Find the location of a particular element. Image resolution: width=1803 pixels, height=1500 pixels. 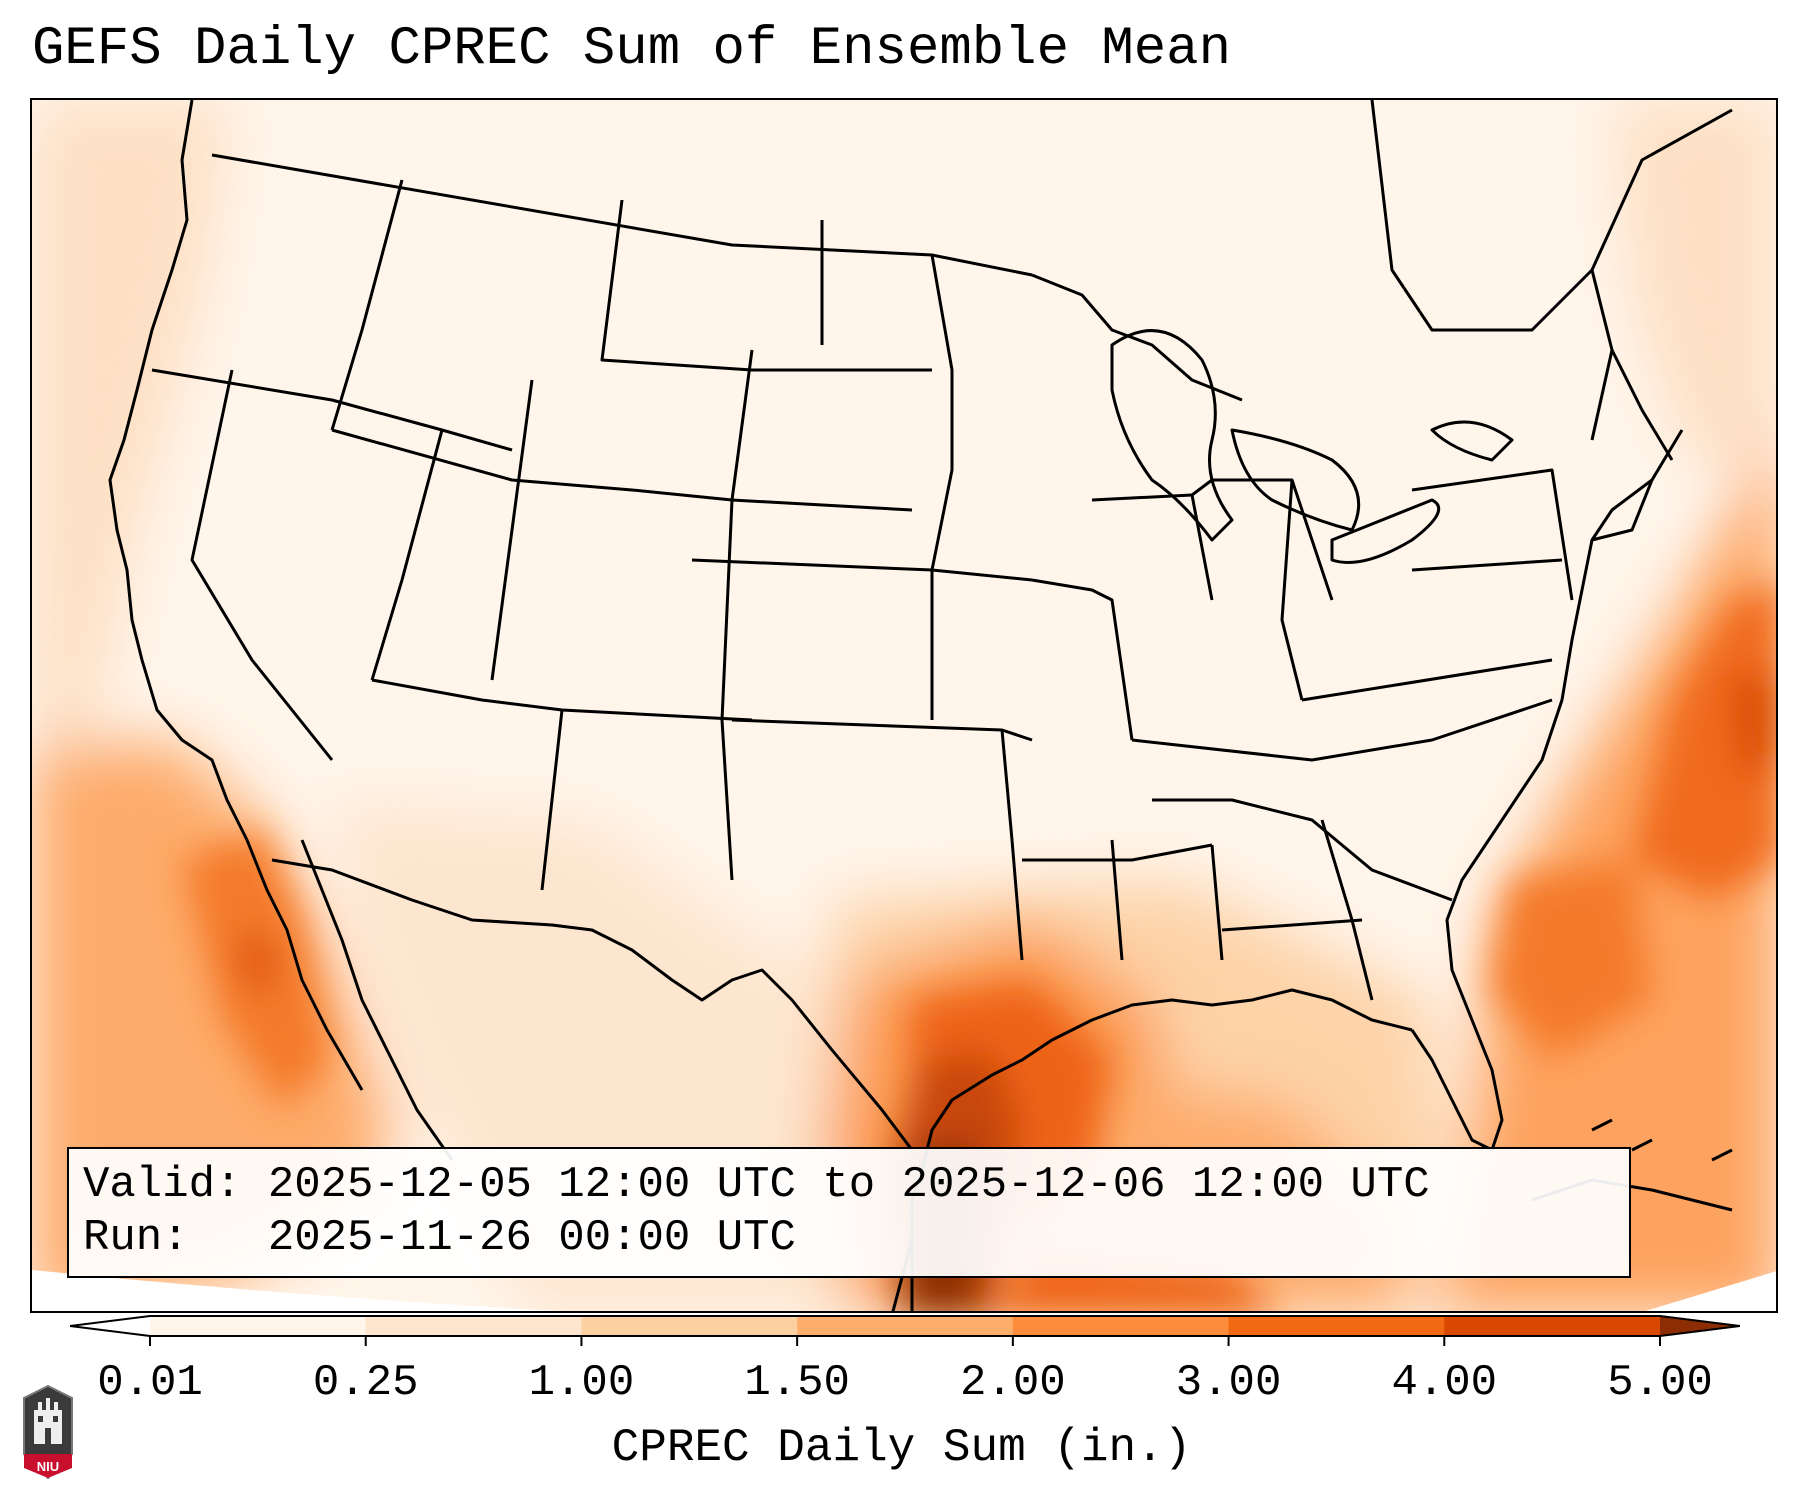

page-title: GEFS Daily CPREC Sum of Ensemble Mean is located at coordinates (631, 49).